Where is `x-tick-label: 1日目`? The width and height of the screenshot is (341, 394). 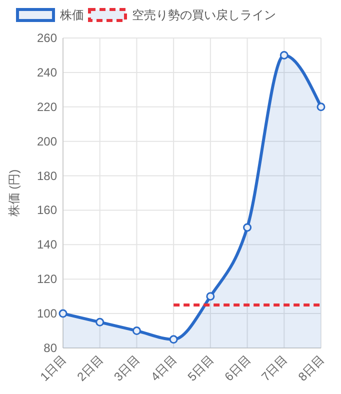
x-tick-label: 1日目 is located at coordinates (54, 368).